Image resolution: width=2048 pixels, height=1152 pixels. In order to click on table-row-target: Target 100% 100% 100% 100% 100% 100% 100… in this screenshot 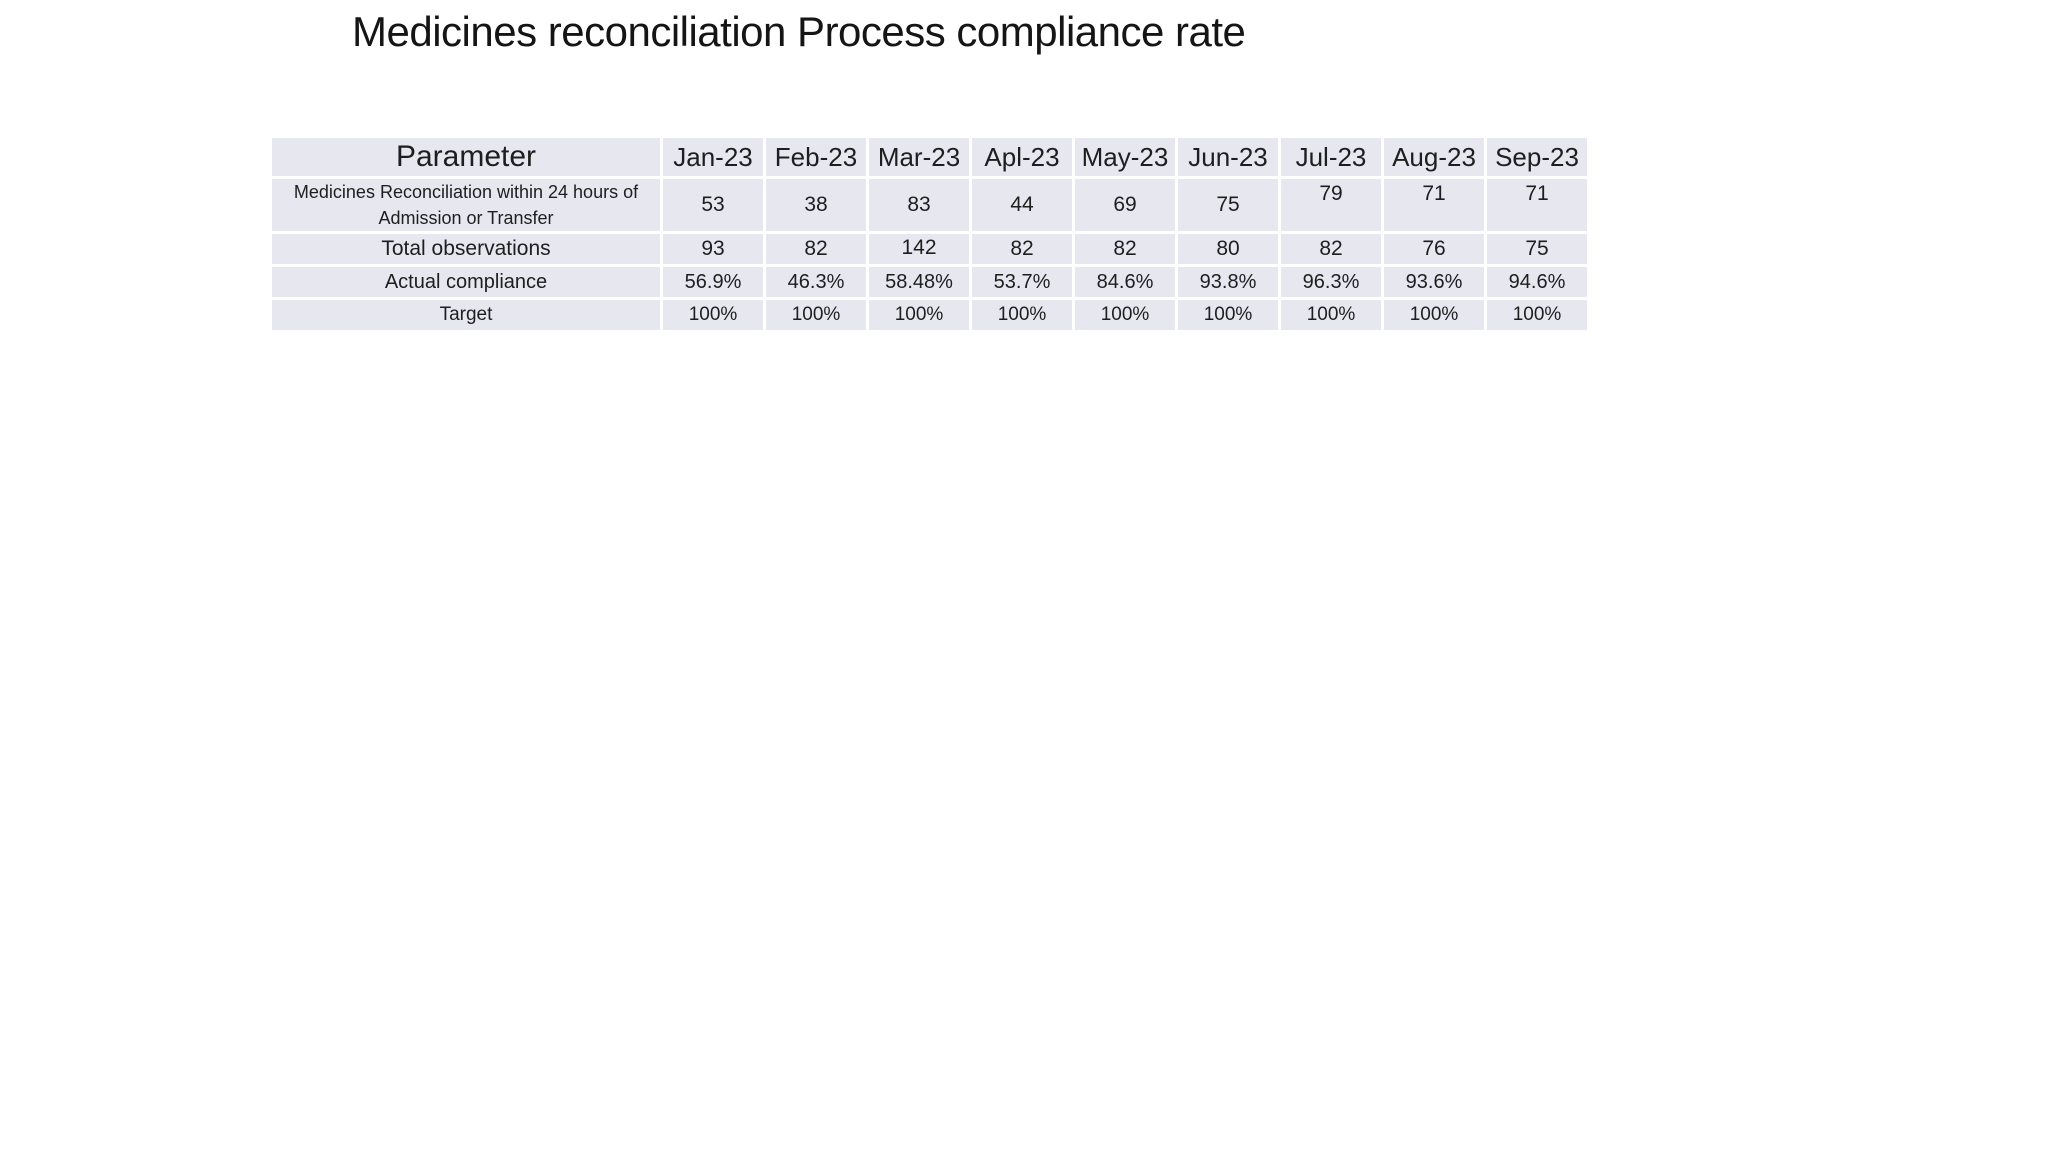, I will do `click(929, 315)`.